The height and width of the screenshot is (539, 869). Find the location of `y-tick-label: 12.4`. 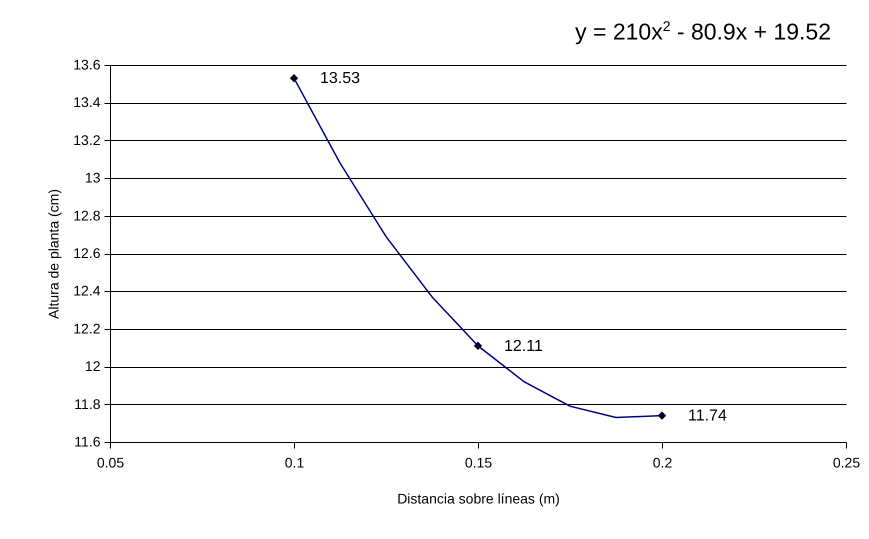

y-tick-label: 12.4 is located at coordinates (87, 290).